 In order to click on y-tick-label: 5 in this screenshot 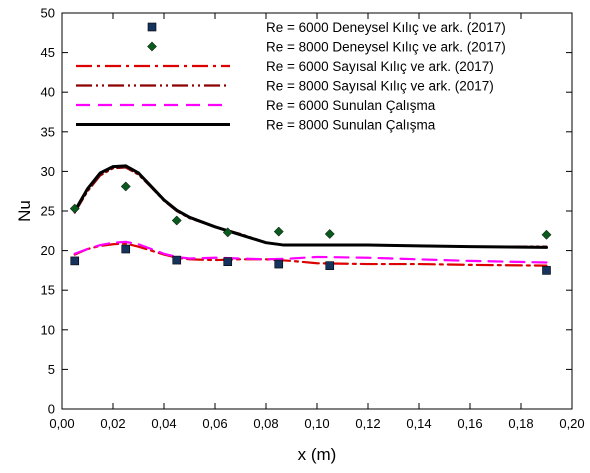, I will do `click(51, 369)`.